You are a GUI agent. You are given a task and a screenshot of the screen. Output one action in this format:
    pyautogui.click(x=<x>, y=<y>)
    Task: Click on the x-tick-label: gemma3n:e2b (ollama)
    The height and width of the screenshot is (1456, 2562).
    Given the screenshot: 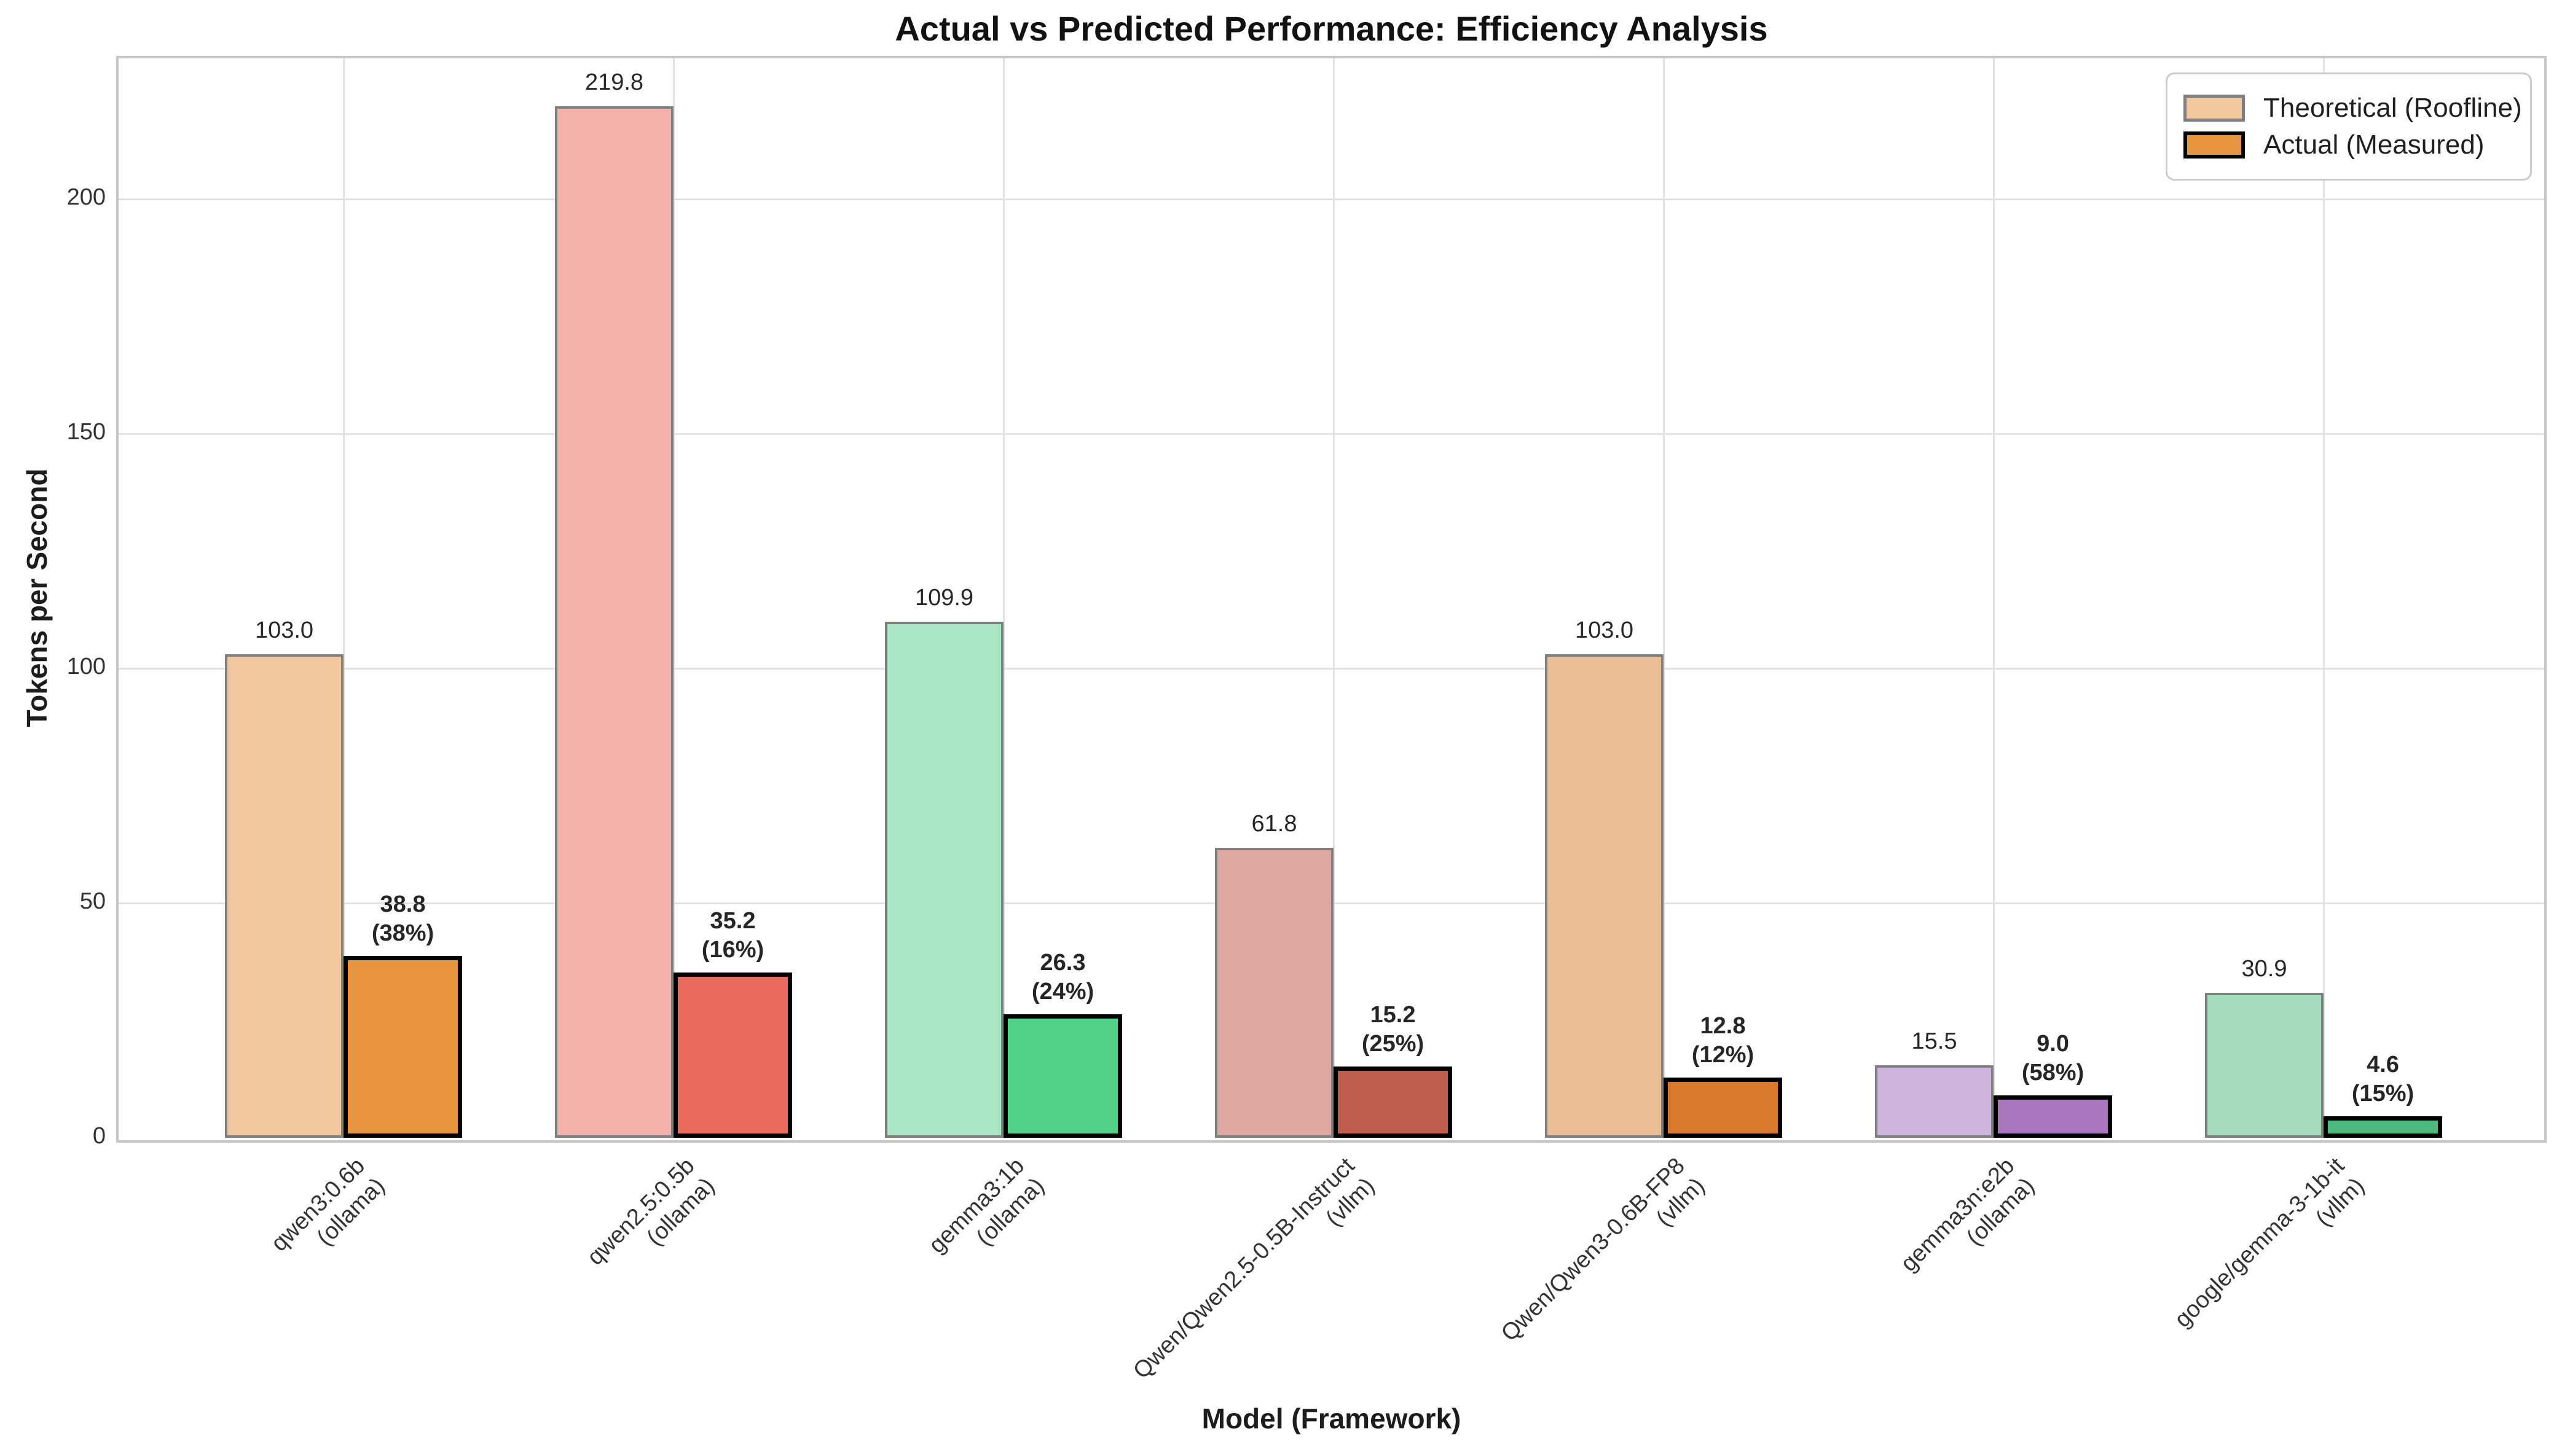 What is the action you would take?
    pyautogui.click(x=1967, y=1215)
    